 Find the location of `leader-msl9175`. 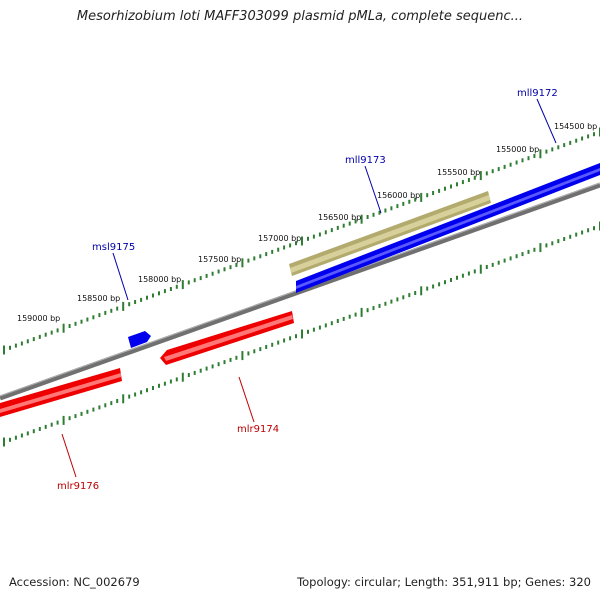

leader-msl9175 is located at coordinates (120, 276).